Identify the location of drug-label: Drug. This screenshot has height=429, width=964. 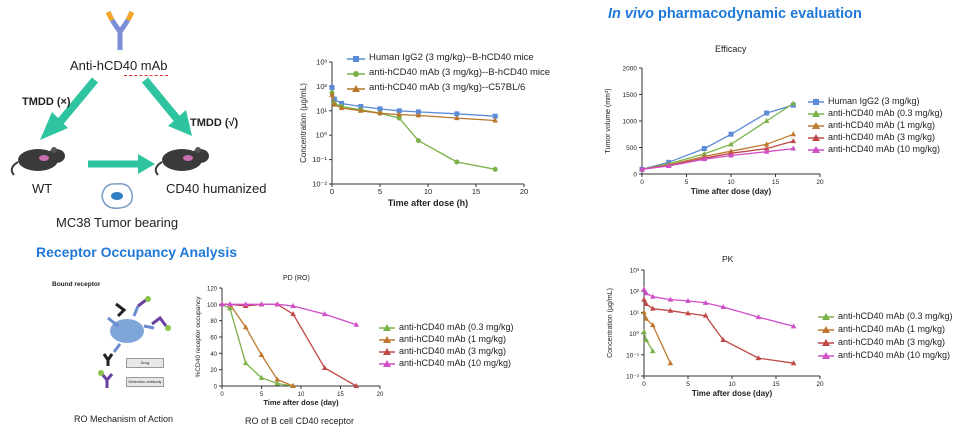
(145, 362).